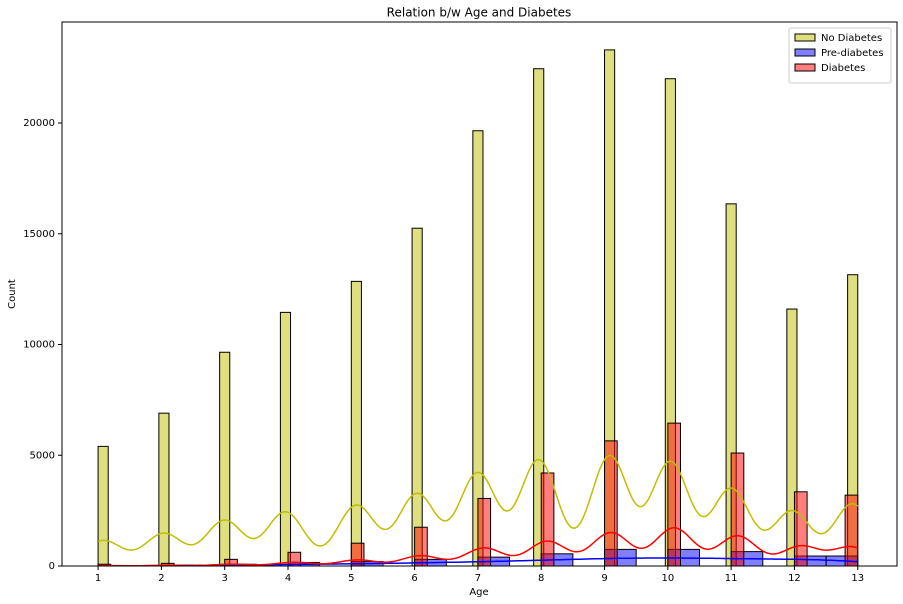 The height and width of the screenshot is (604, 903). I want to click on y-tick-label: 15000, so click(39, 234).